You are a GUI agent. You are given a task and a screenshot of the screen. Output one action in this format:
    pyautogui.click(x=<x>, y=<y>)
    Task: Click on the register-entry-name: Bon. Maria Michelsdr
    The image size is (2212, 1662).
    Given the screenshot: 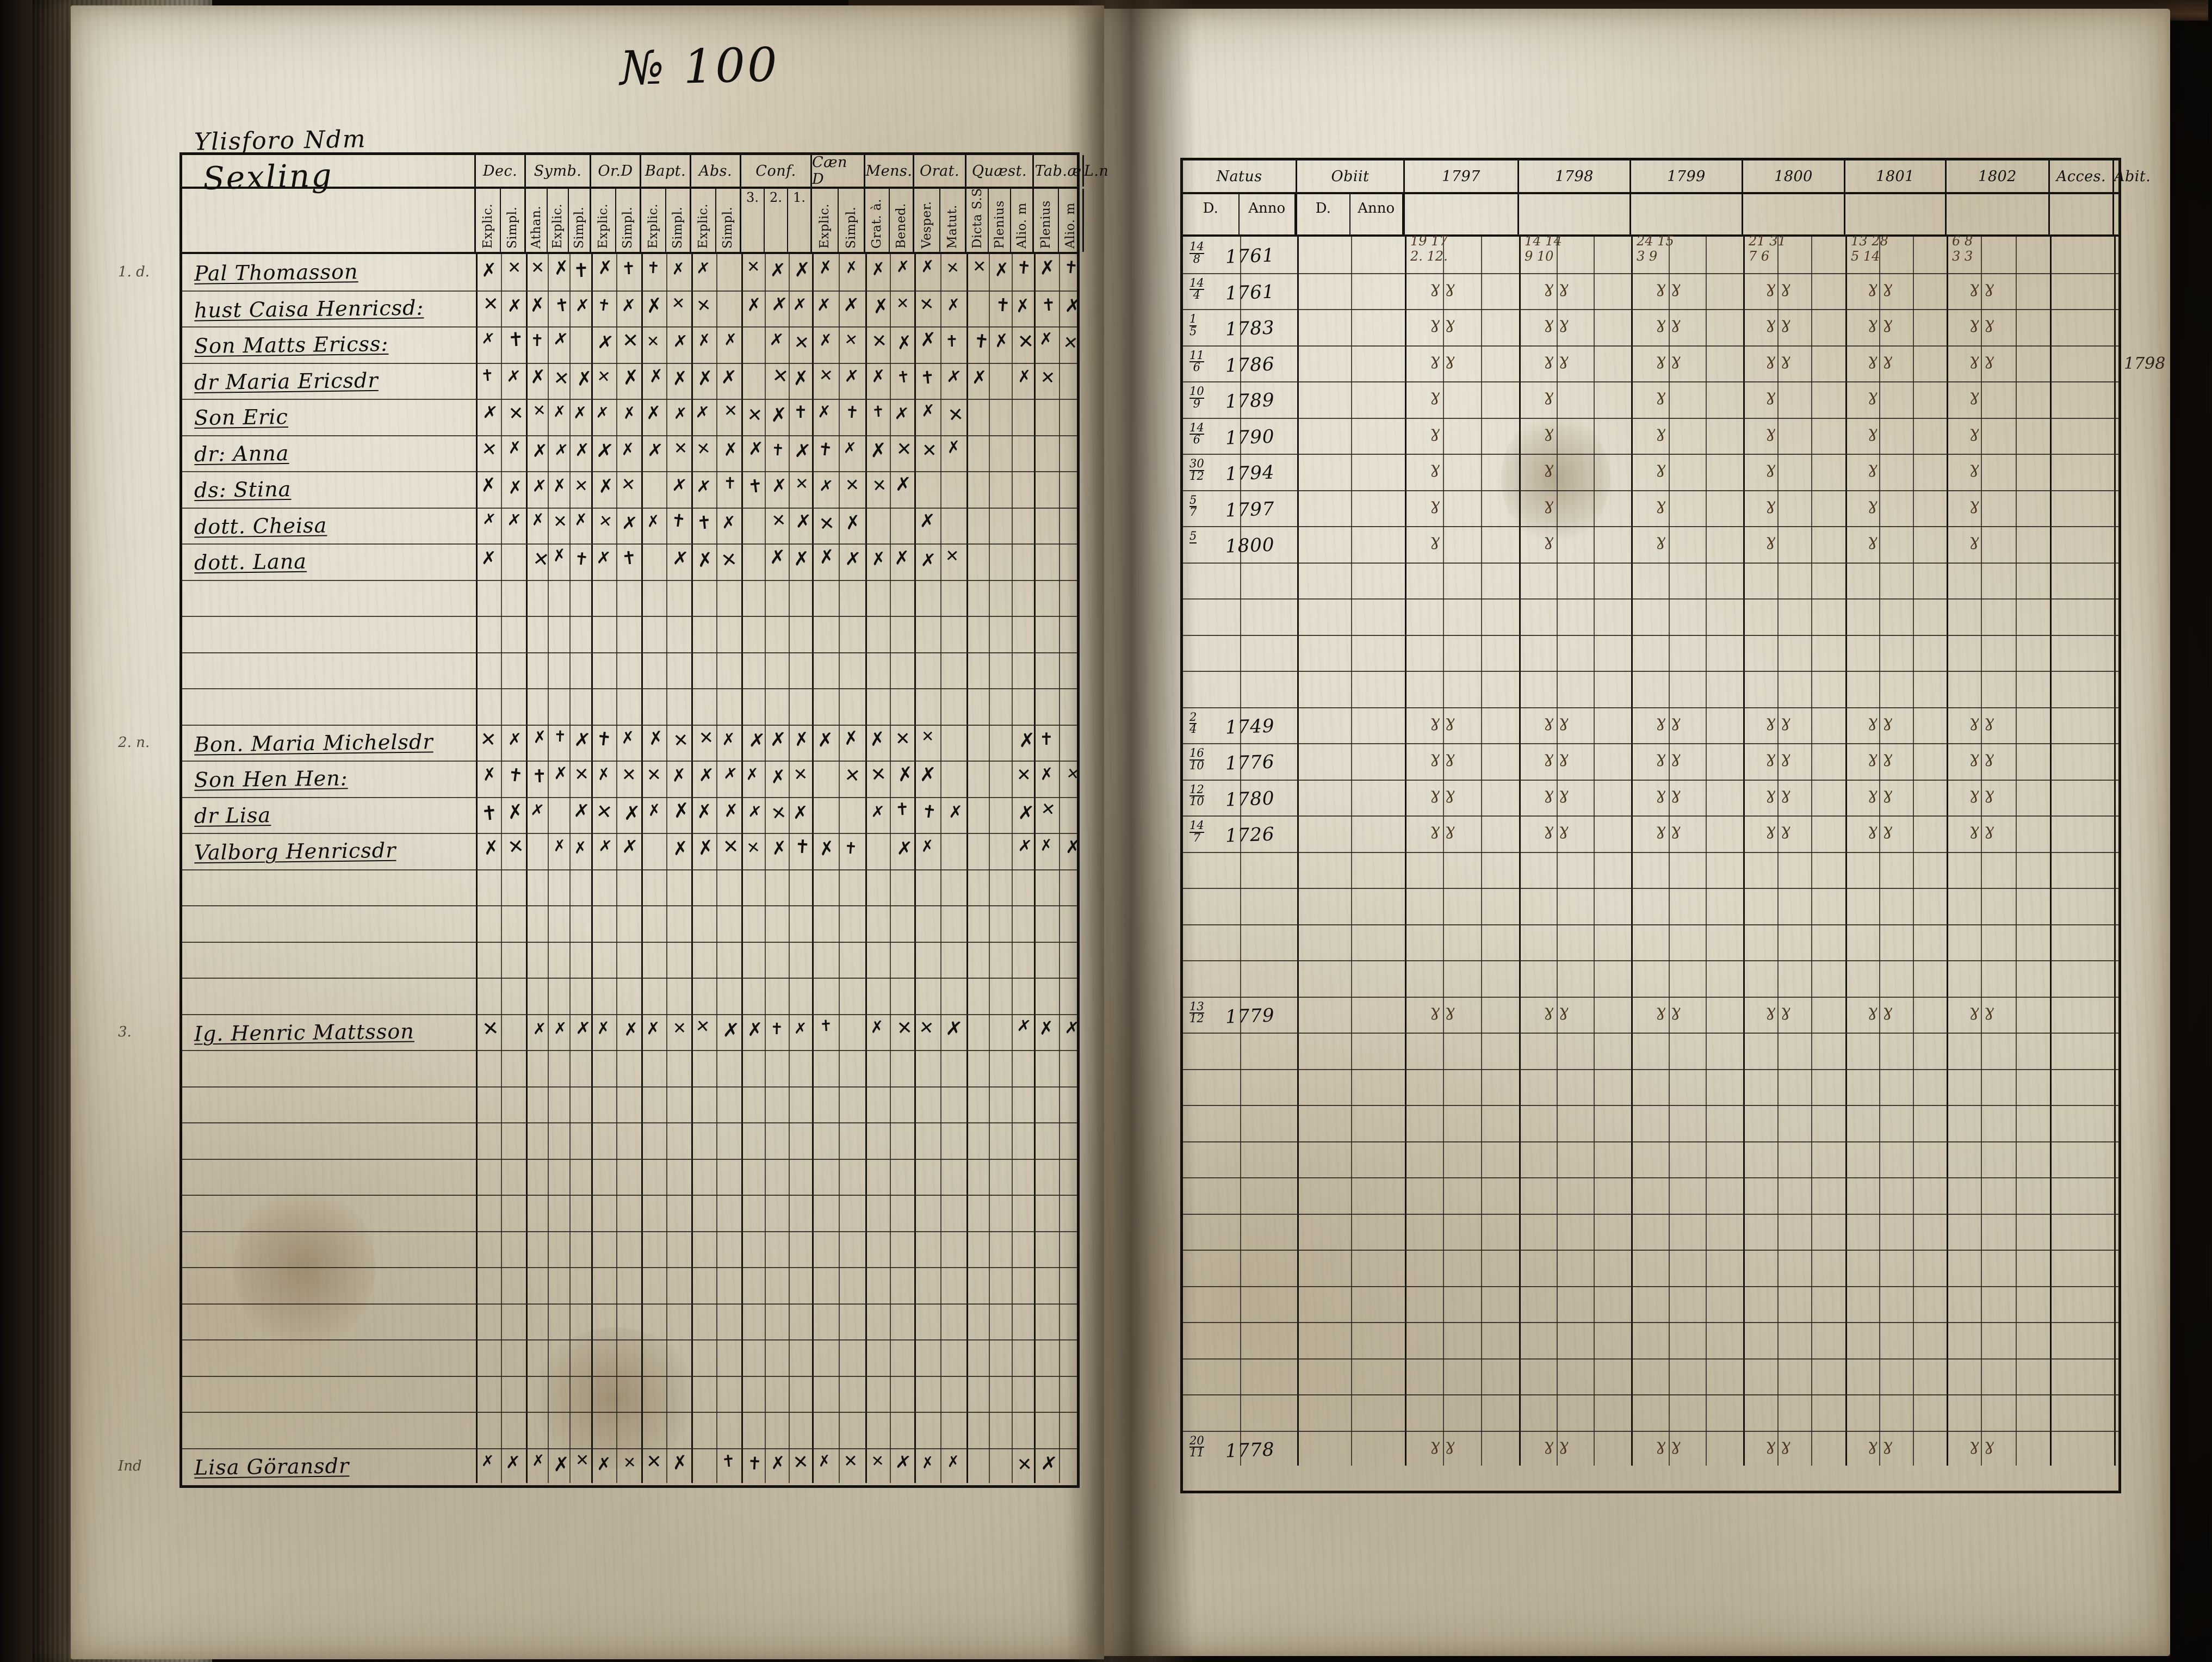 What is the action you would take?
    pyautogui.click(x=314, y=743)
    